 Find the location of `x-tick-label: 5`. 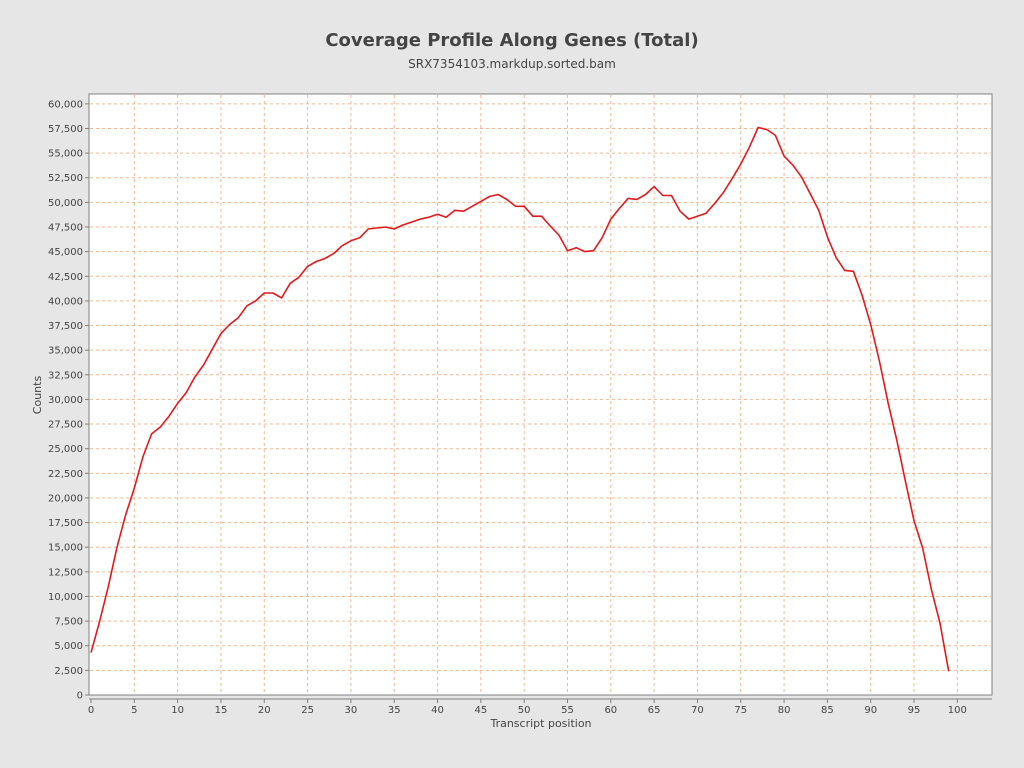

x-tick-label: 5 is located at coordinates (134, 710).